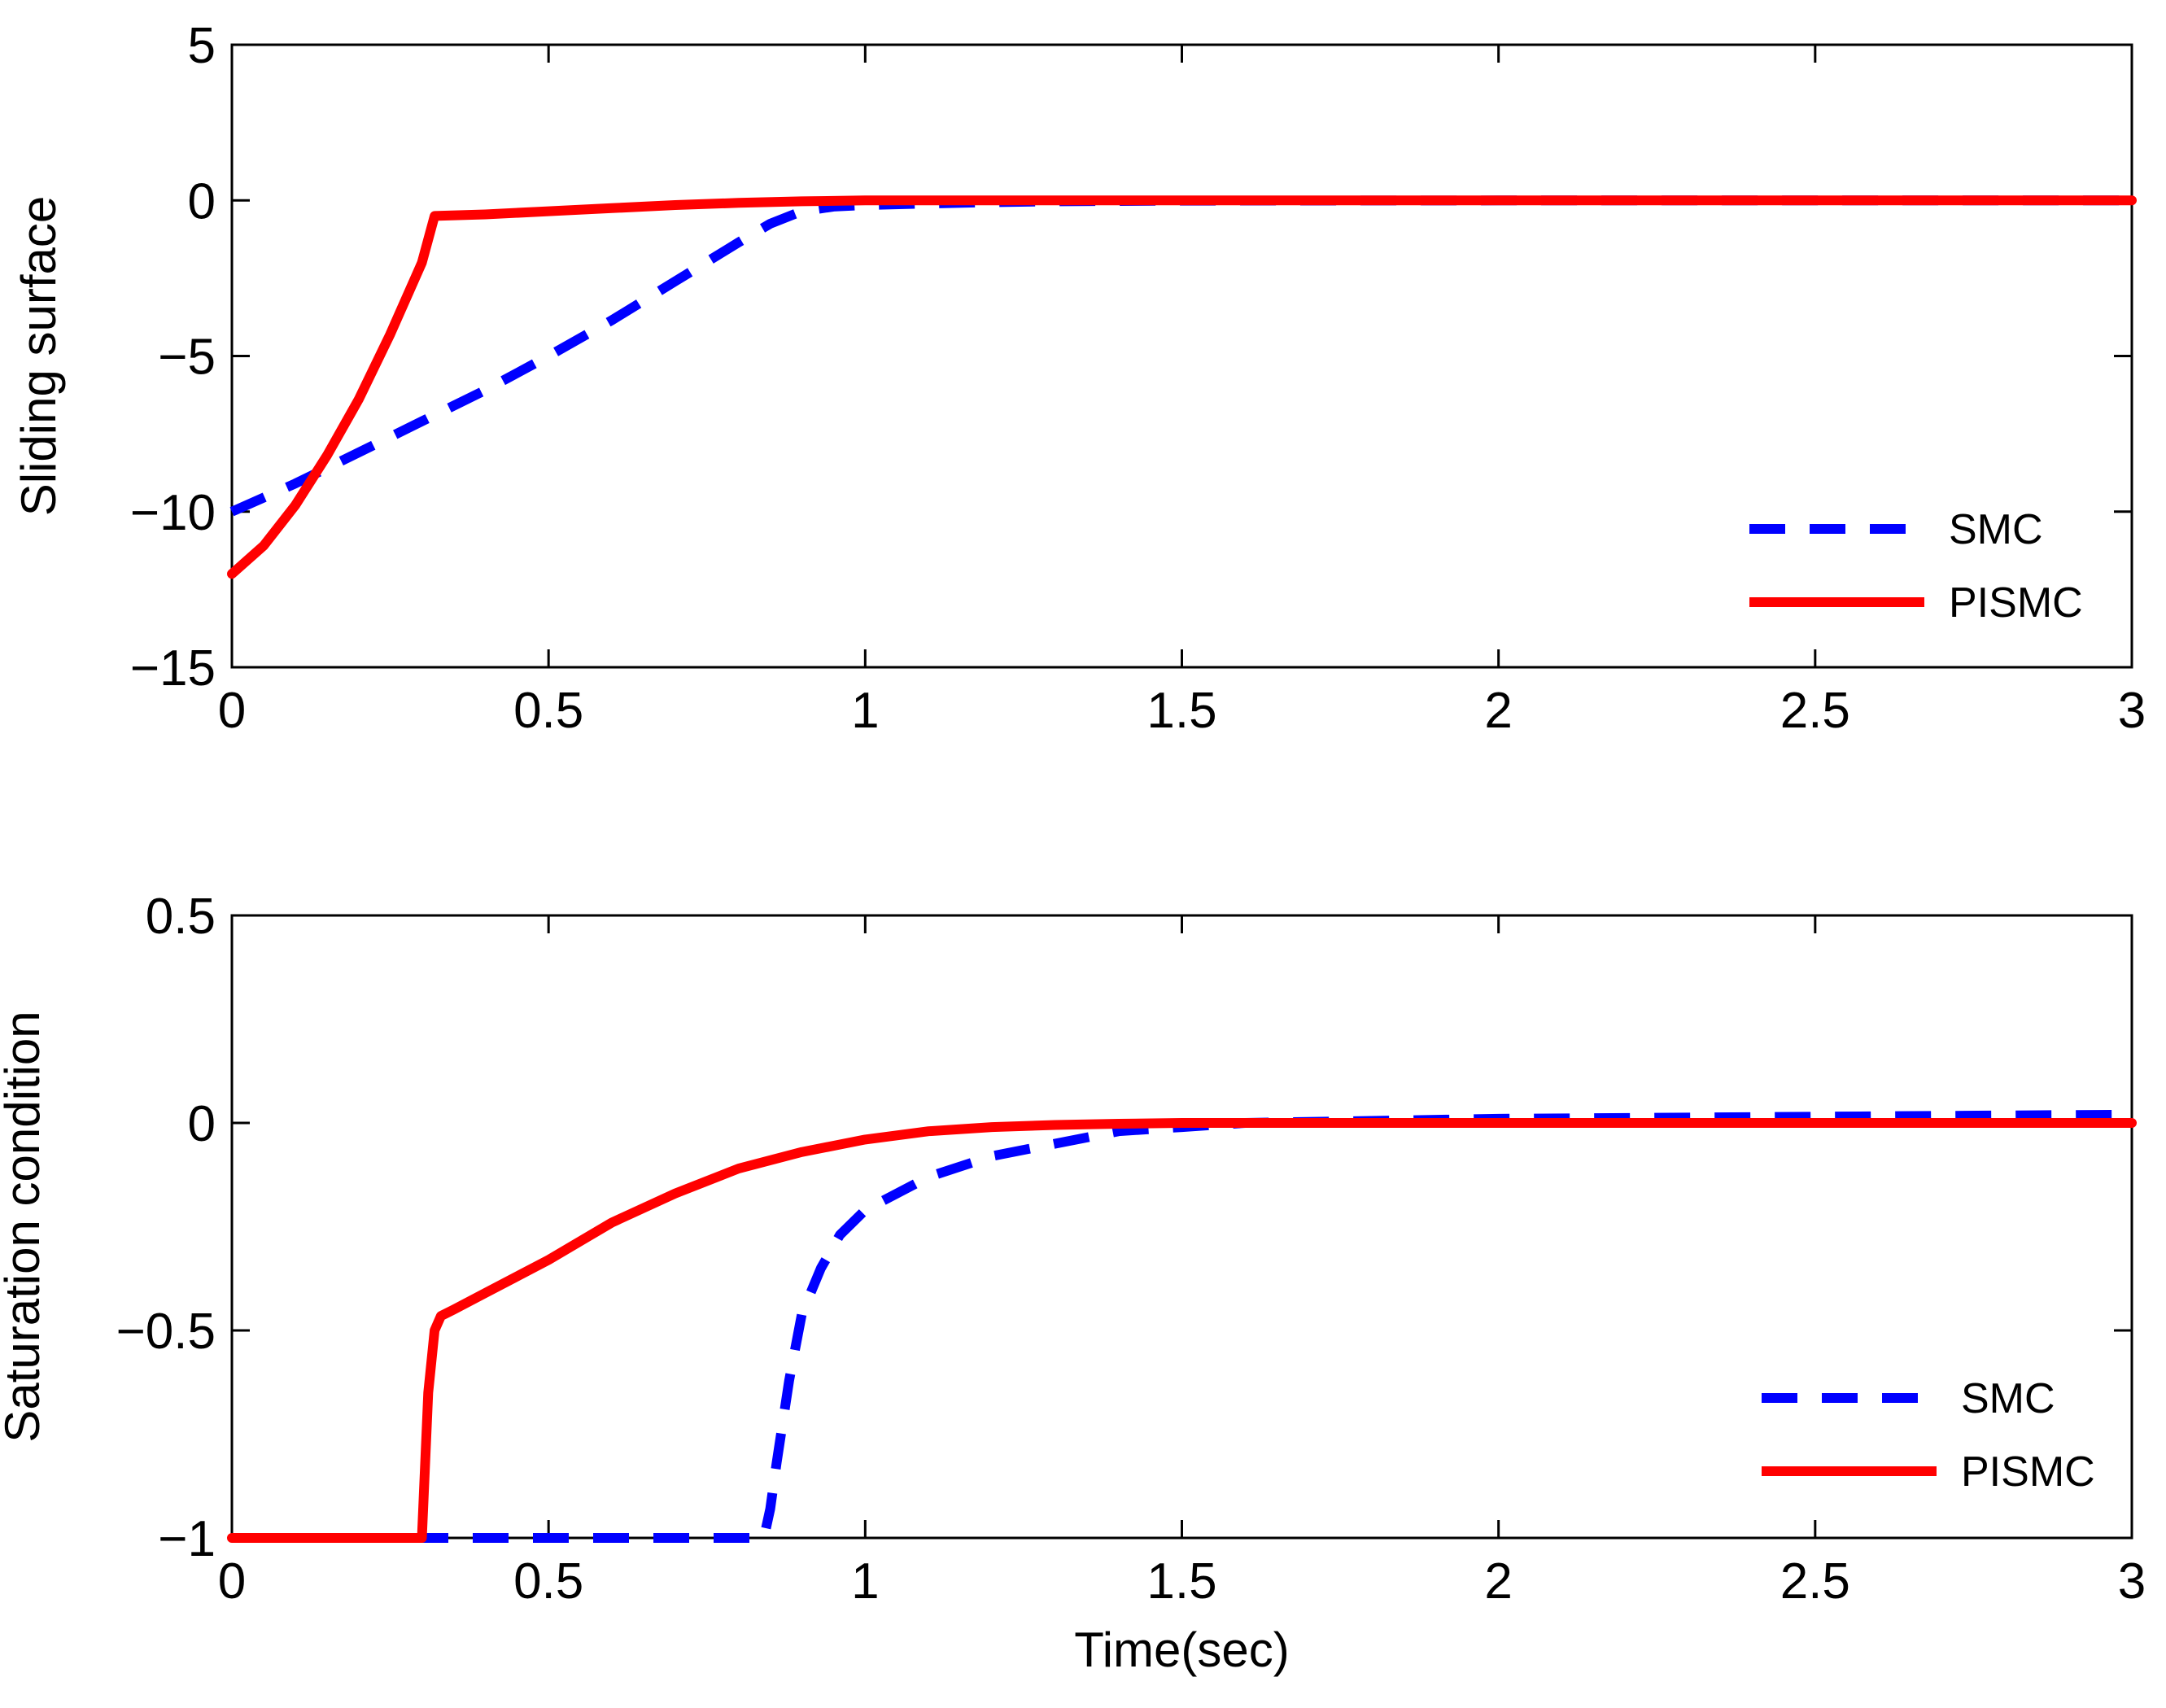 The image size is (2166, 1708). Describe the element at coordinates (166, 1332) in the screenshot. I see `y-tick-label: −0.5` at that location.